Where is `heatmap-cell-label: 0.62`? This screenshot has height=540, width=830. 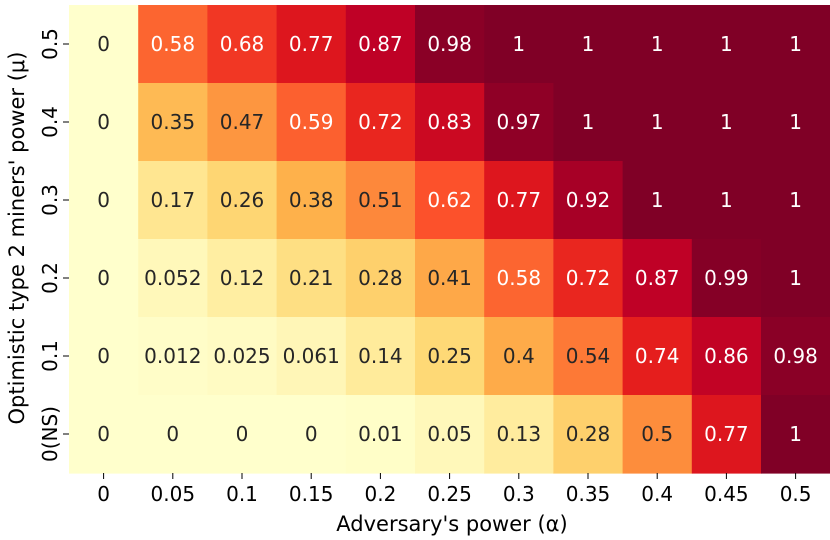
heatmap-cell-label: 0.62 is located at coordinates (449, 200).